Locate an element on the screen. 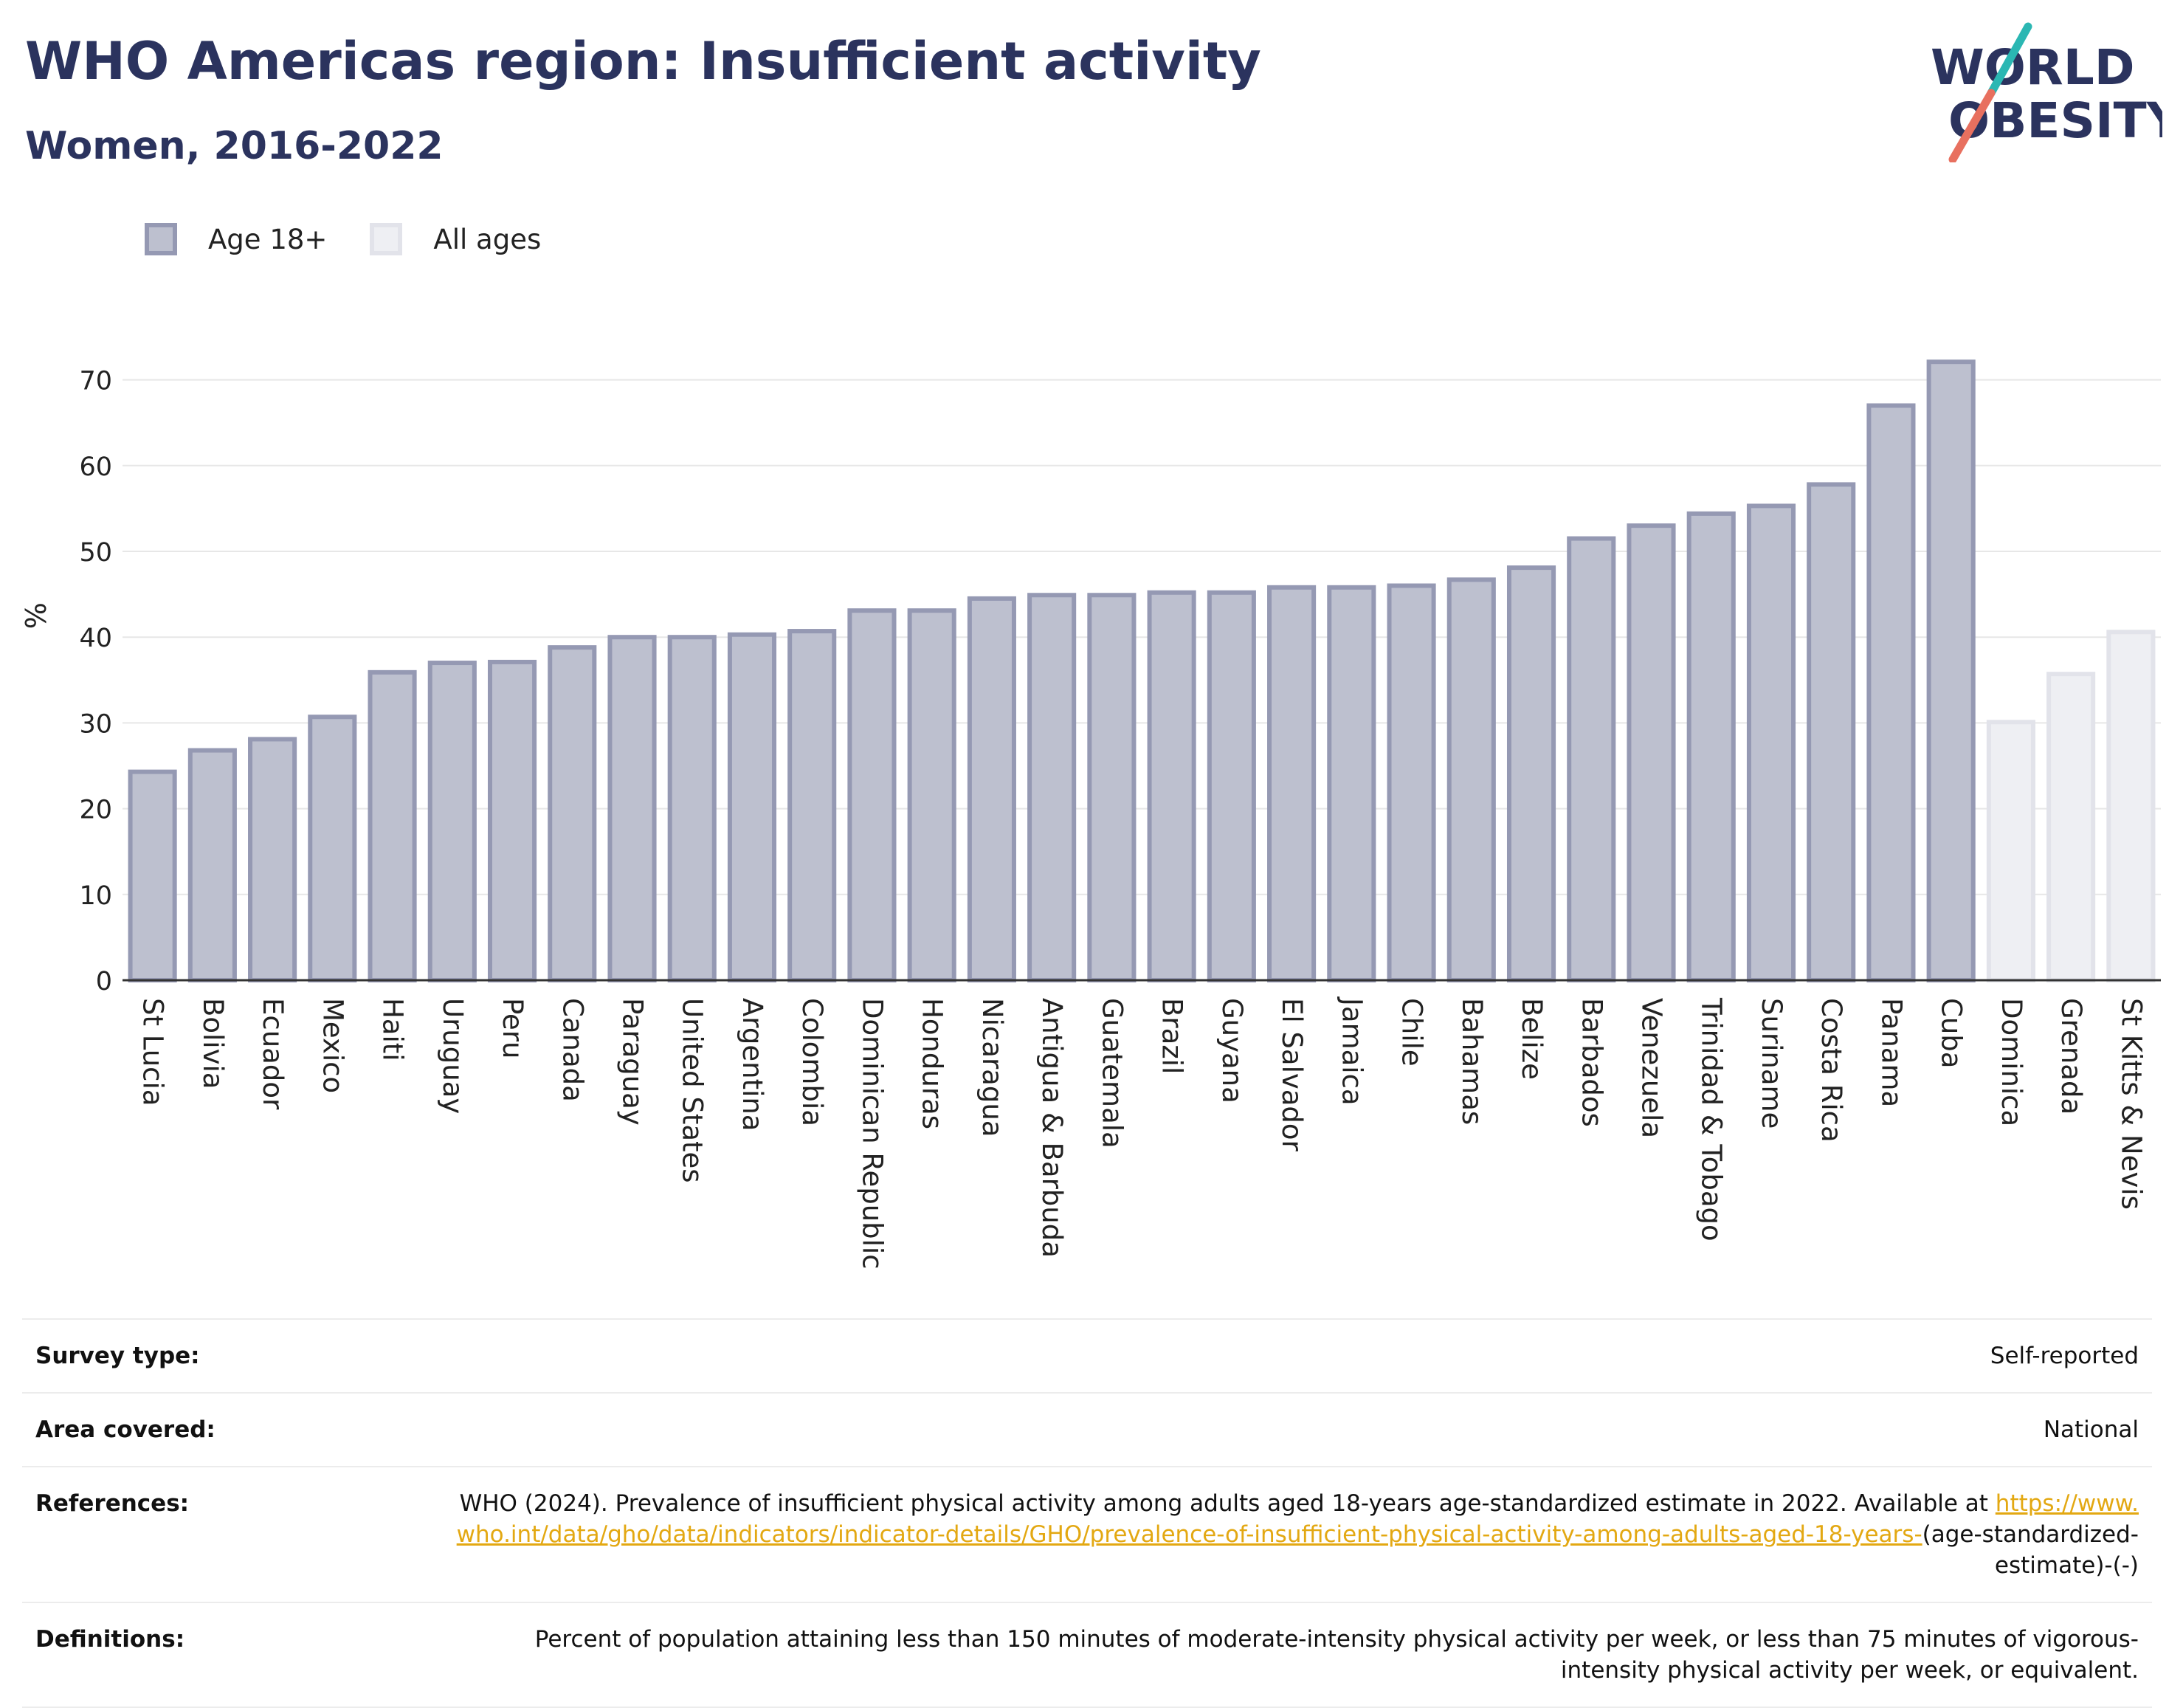 The image size is (2183, 1708). bar-peru is located at coordinates (512, 820).